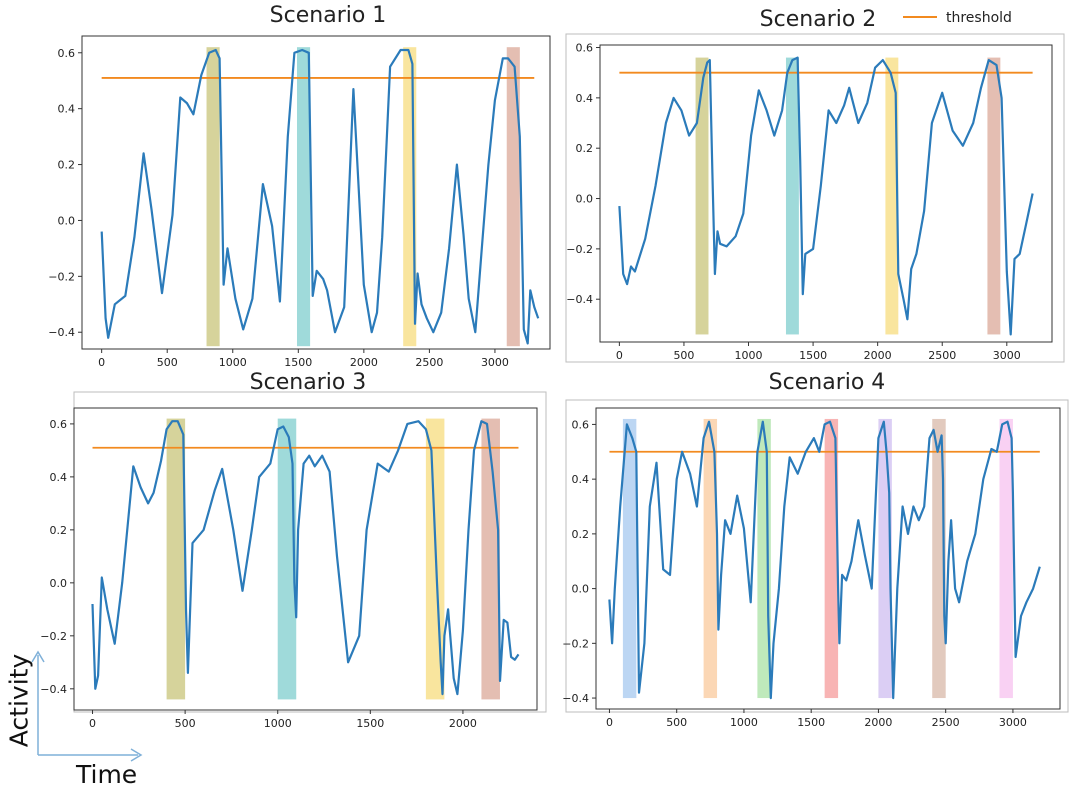 This screenshot has height=796, width=1072. Describe the element at coordinates (107, 774) in the screenshot. I see `time-axis-note: Time` at that location.